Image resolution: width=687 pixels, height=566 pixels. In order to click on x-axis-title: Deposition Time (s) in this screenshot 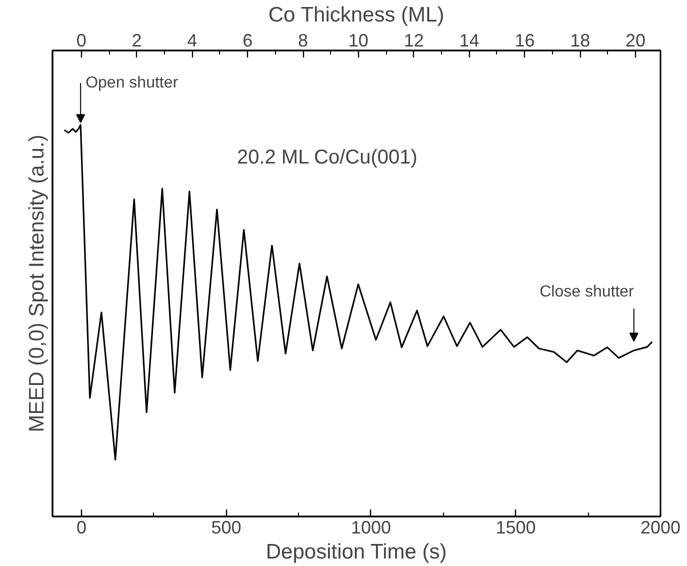, I will do `click(356, 552)`.